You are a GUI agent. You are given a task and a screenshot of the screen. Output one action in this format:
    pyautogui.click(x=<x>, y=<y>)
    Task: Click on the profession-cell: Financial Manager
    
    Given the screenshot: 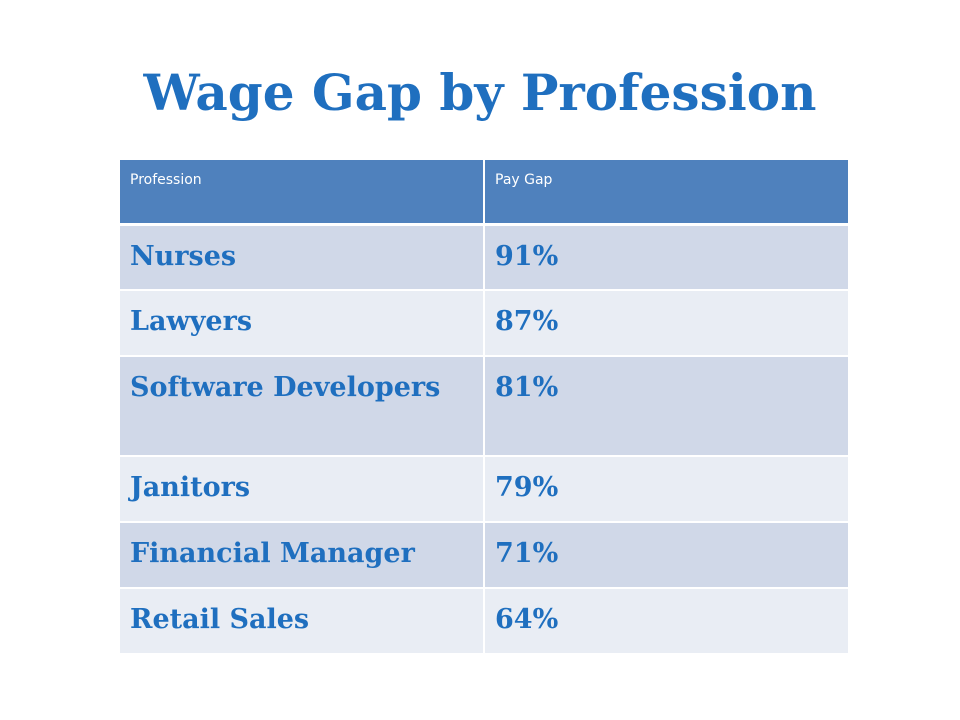 What is the action you would take?
    pyautogui.click(x=302, y=555)
    